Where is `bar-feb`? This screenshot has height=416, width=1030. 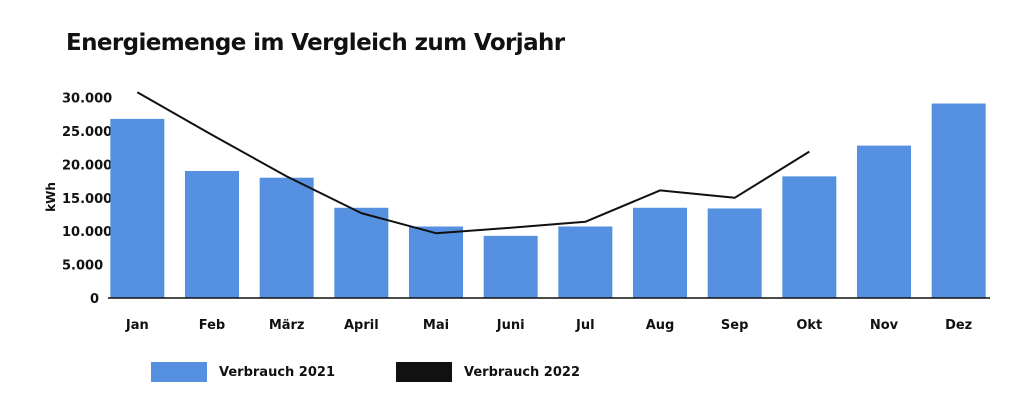 bar-feb is located at coordinates (212, 234).